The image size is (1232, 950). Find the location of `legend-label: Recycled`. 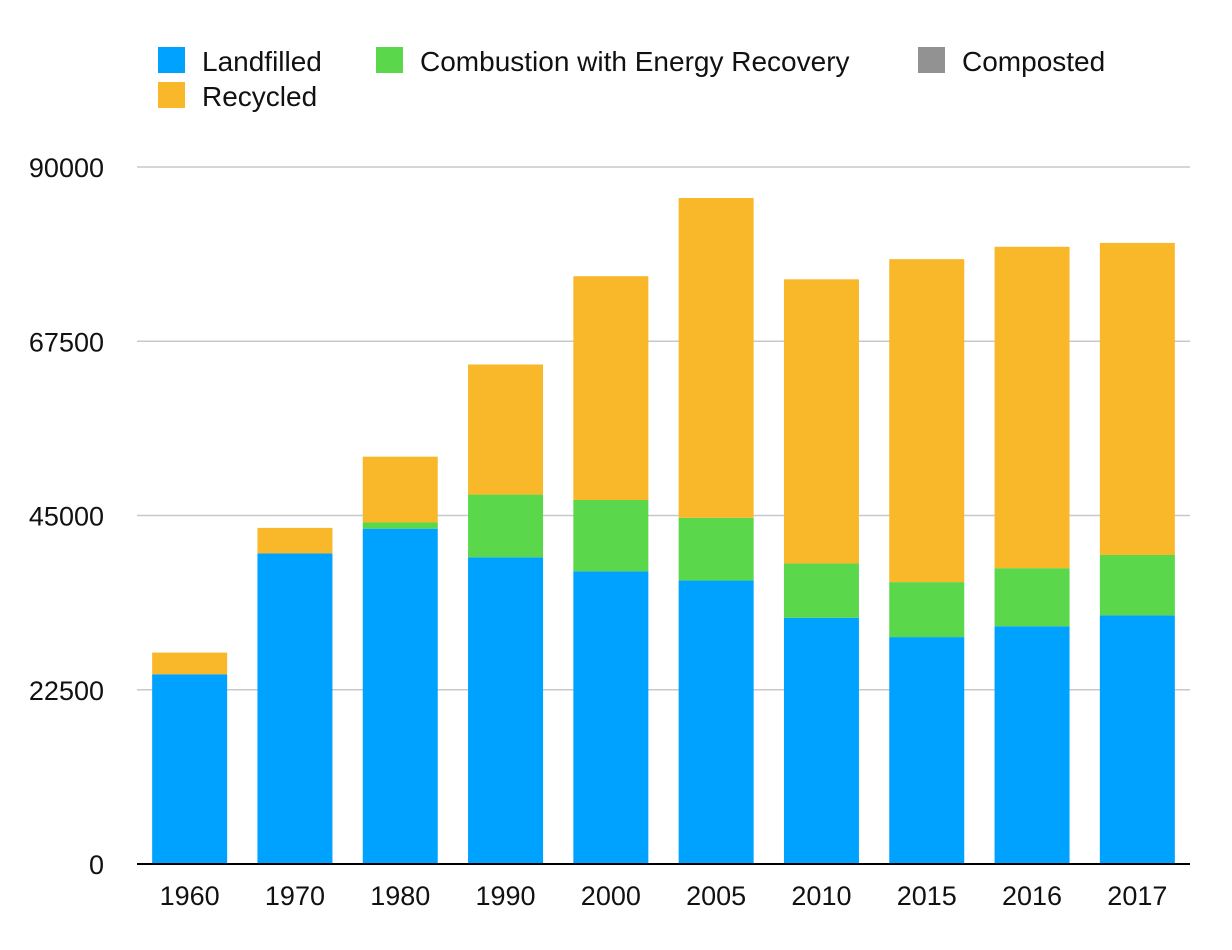

legend-label: Recycled is located at coordinates (259, 96).